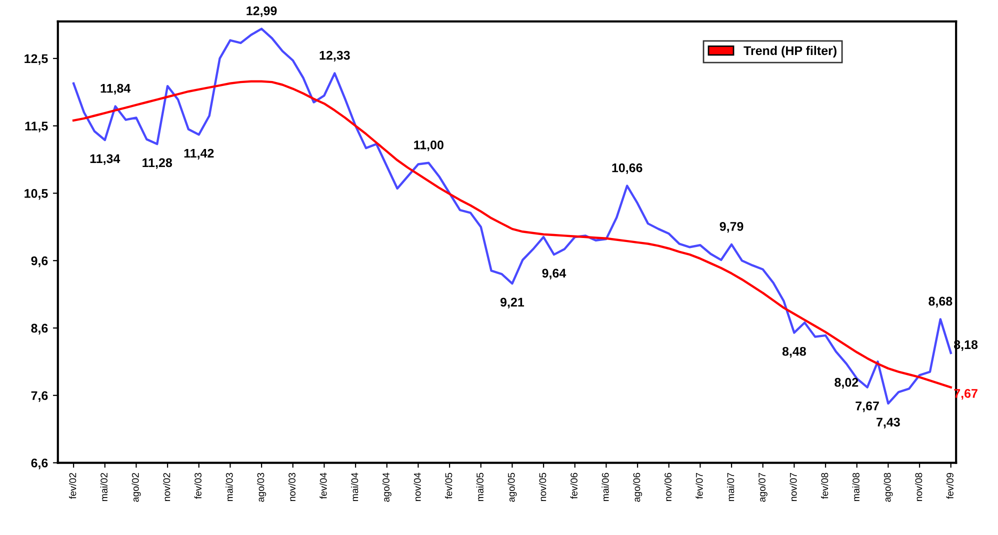  What do you see at coordinates (824, 485) in the screenshot?
I see `x-tick-label: fev/08` at bounding box center [824, 485].